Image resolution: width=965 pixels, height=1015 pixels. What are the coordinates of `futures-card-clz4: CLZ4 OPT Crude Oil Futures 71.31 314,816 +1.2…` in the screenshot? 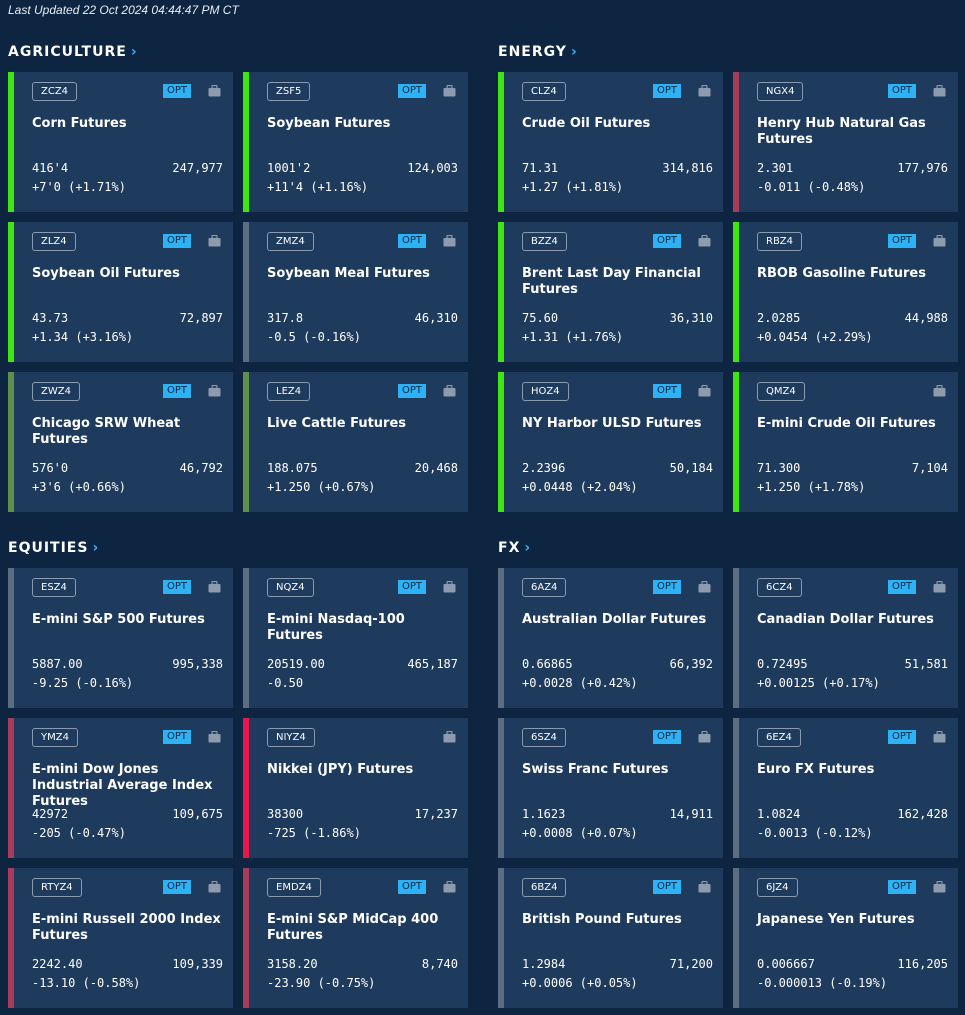 It's located at (610, 142).